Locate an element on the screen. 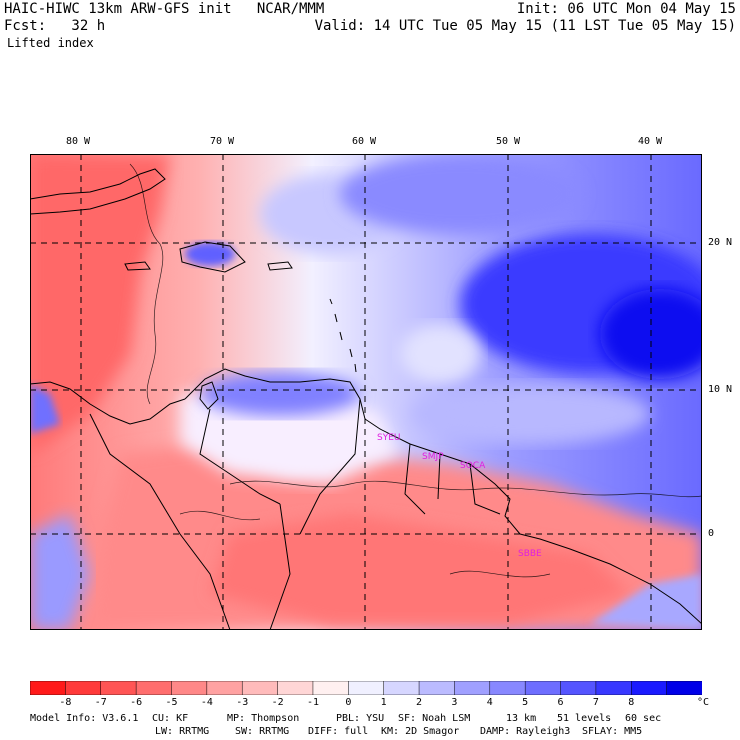  lon-label-50w: 50 W is located at coordinates (508, 141).